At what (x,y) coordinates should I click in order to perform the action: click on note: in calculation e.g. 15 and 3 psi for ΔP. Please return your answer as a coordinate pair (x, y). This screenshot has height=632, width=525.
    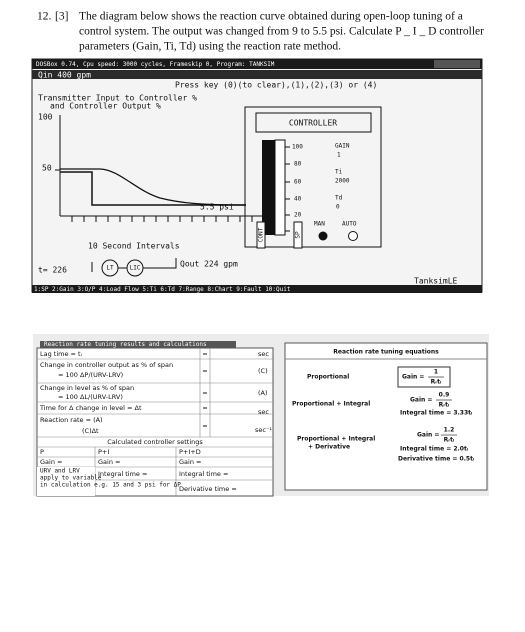
    Looking at the image, I should click on (110, 485).